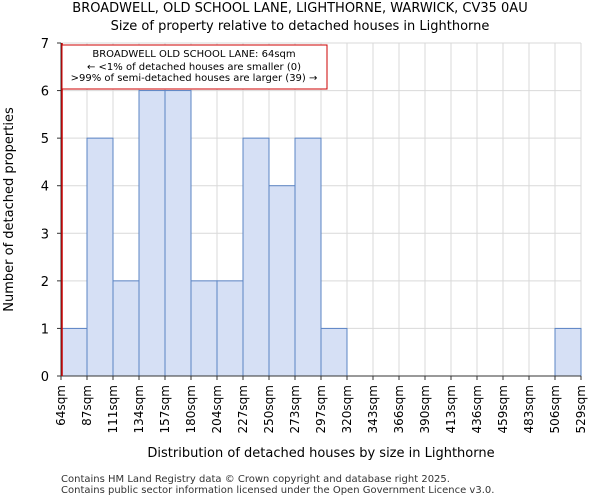 This screenshot has width=600, height=500. Describe the element at coordinates (113, 409) in the screenshot. I see `x-tick-label: 111sqm` at that location.